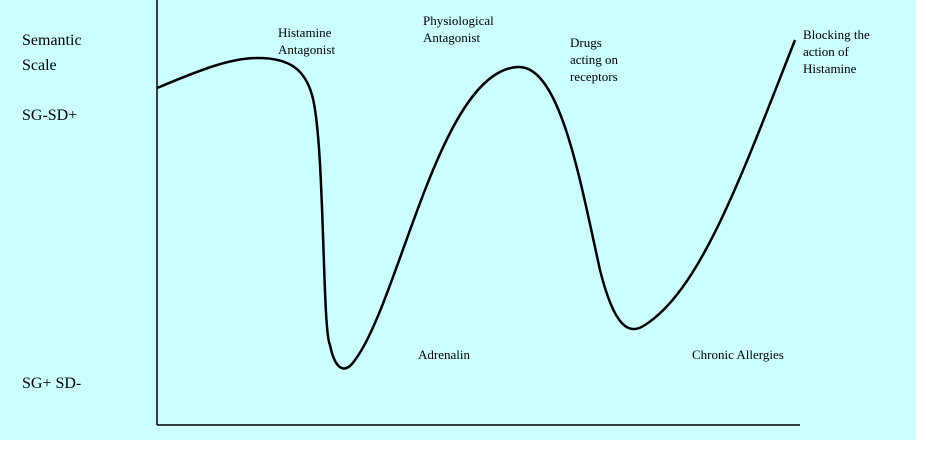 The image size is (926, 463). Describe the element at coordinates (836, 34) in the screenshot. I see `annotation: Blocking the` at that location.